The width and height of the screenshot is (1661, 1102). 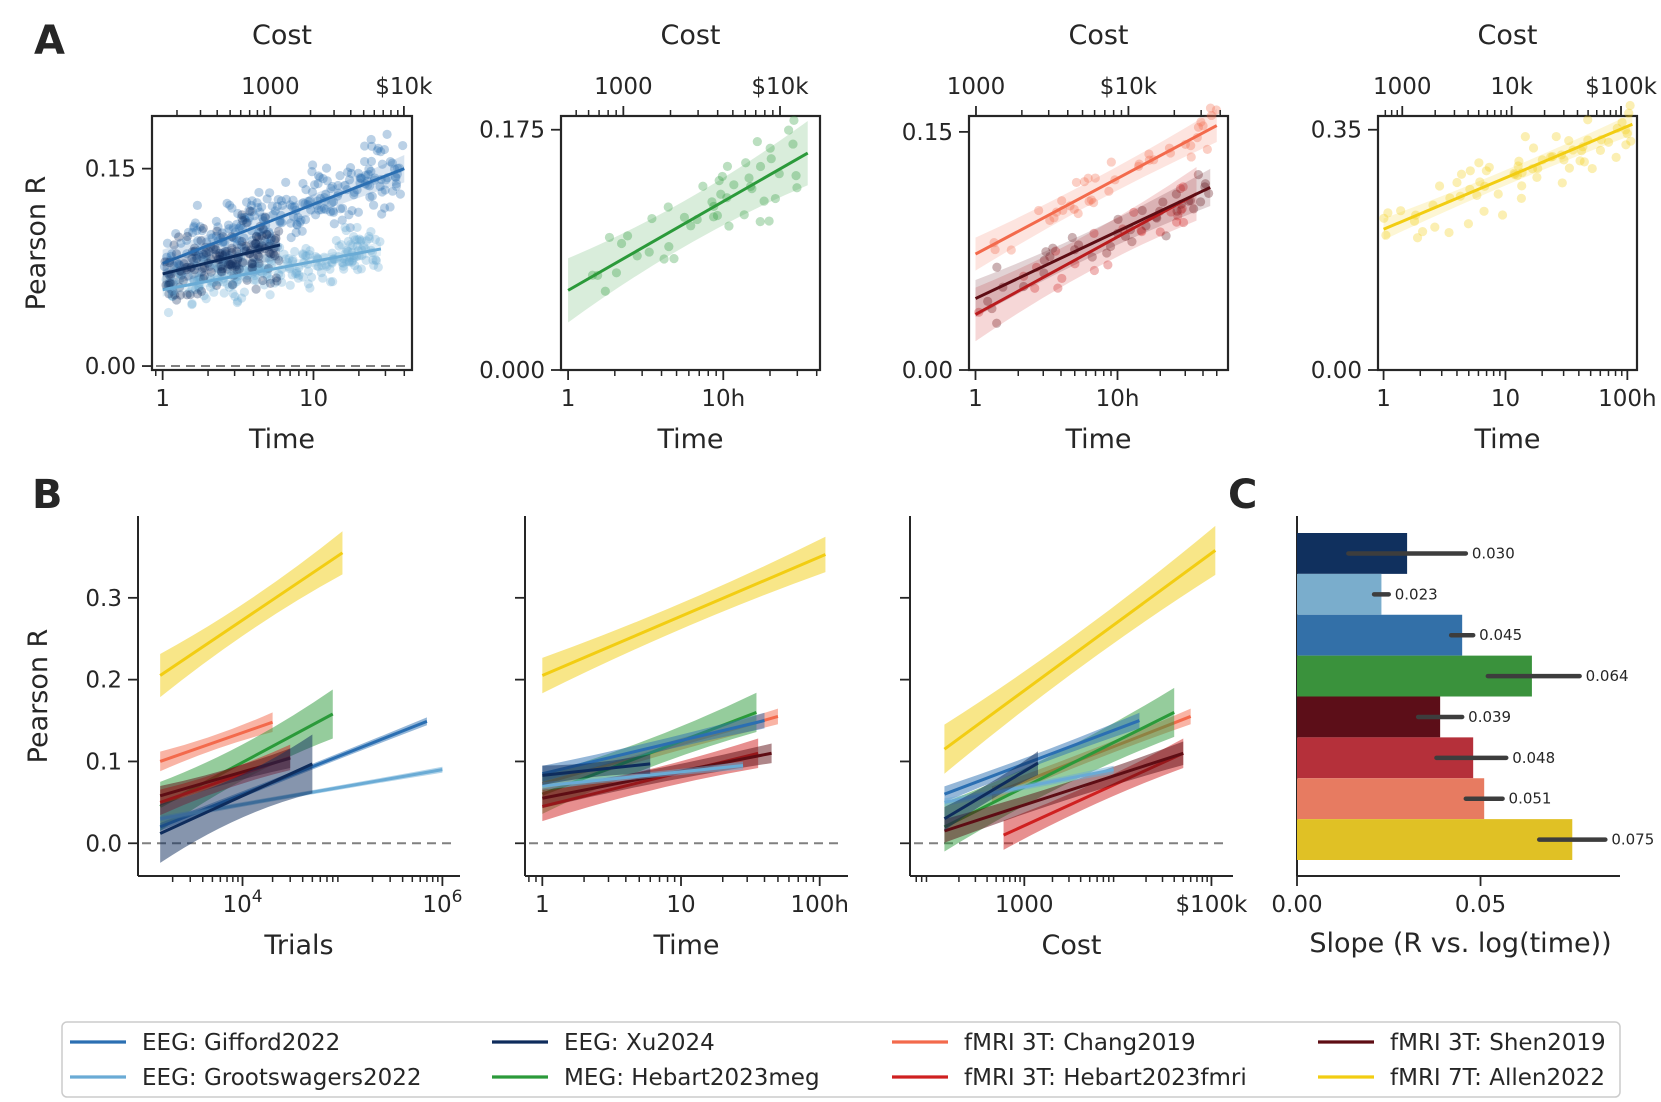 What do you see at coordinates (1212, 905) in the screenshot?
I see `B3-x-tick-label-1: $100k` at bounding box center [1212, 905].